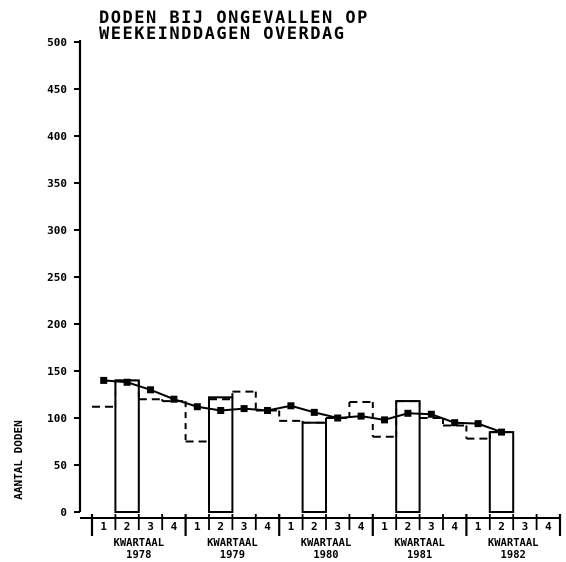 This screenshot has height=562, width=566. What do you see at coordinates (63, 512) in the screenshot?
I see `y-tick-label: 0` at bounding box center [63, 512].